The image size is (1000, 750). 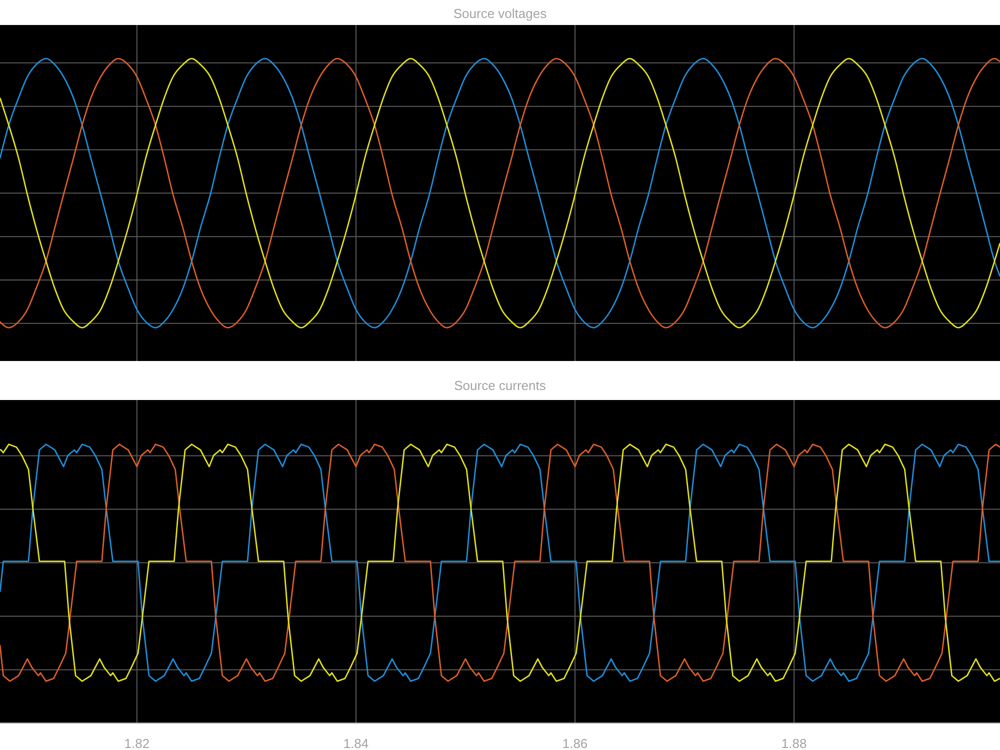 I want to click on x-tick-label: 1.84, so click(x=356, y=743).